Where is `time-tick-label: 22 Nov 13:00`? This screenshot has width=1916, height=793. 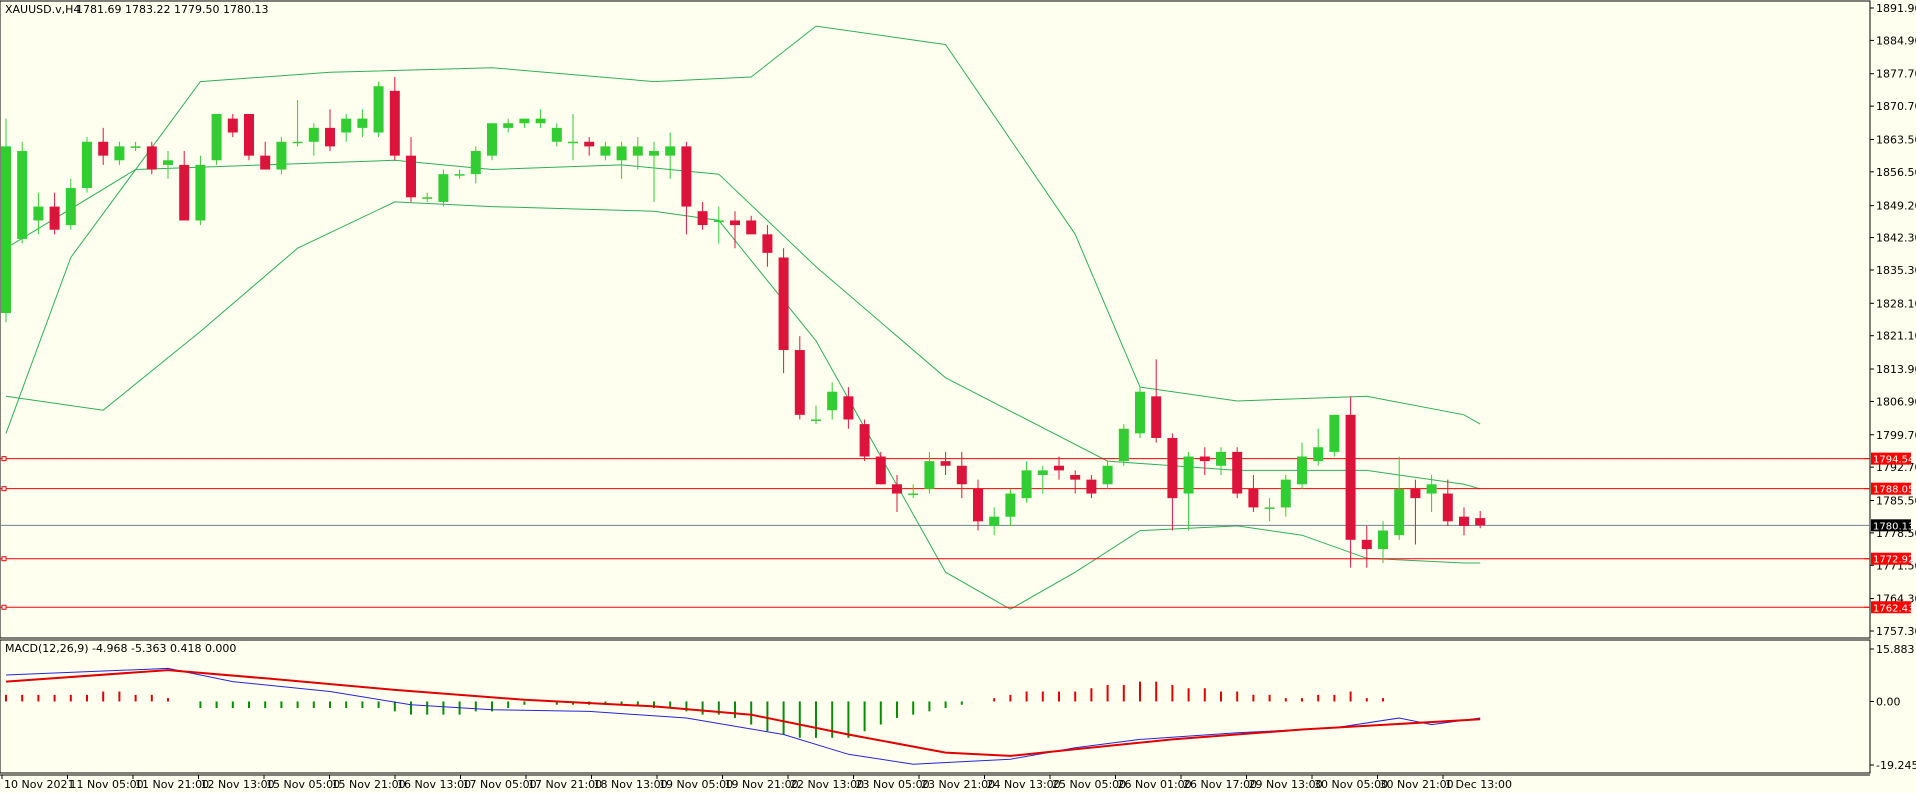
time-tick-label: 22 Nov 13:00 is located at coordinates (827, 784).